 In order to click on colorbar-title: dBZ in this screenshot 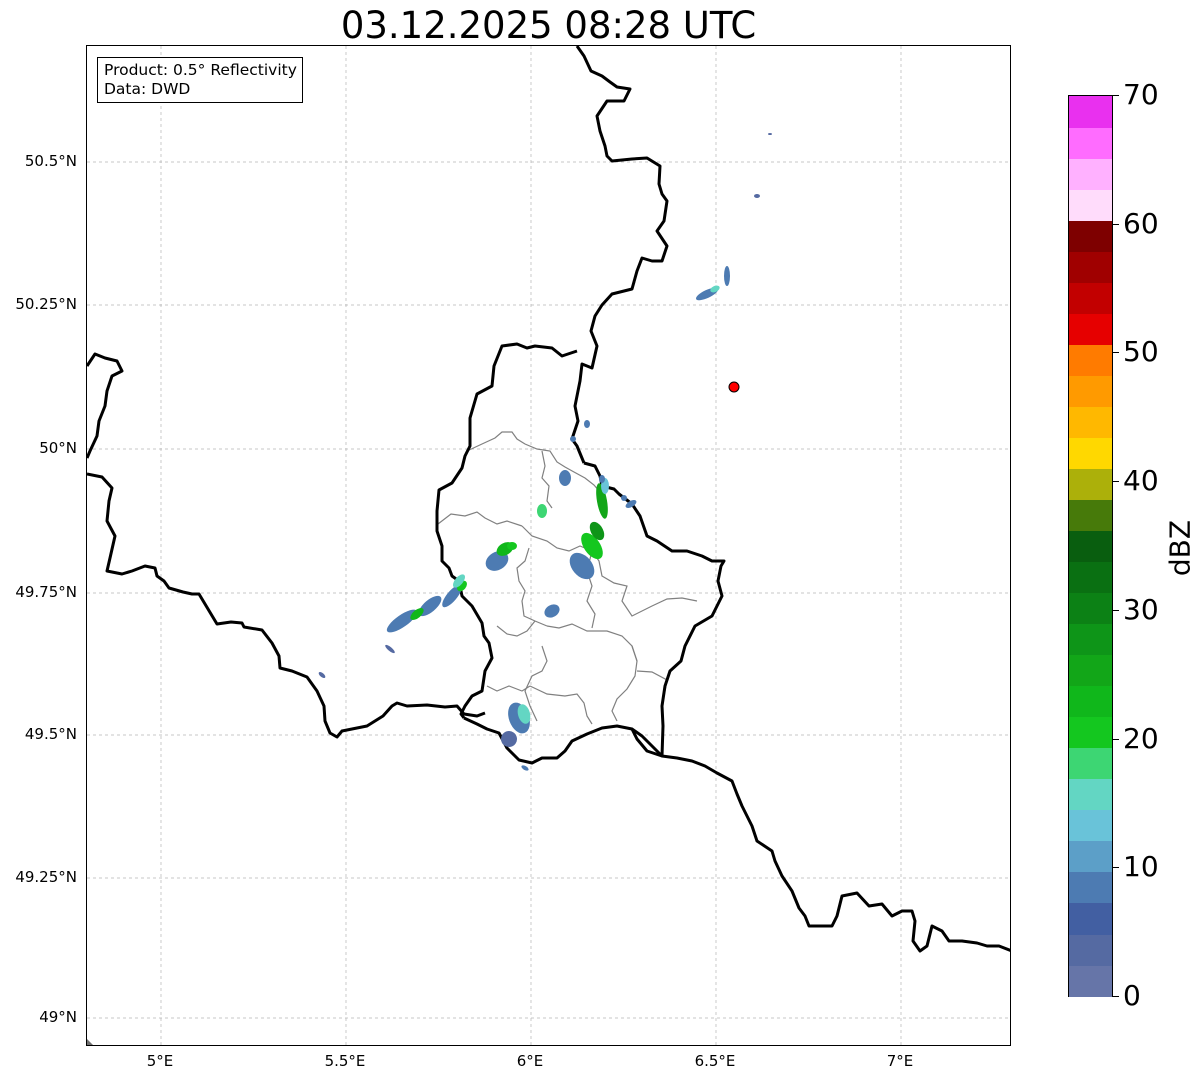, I will do `click(1180, 548)`.